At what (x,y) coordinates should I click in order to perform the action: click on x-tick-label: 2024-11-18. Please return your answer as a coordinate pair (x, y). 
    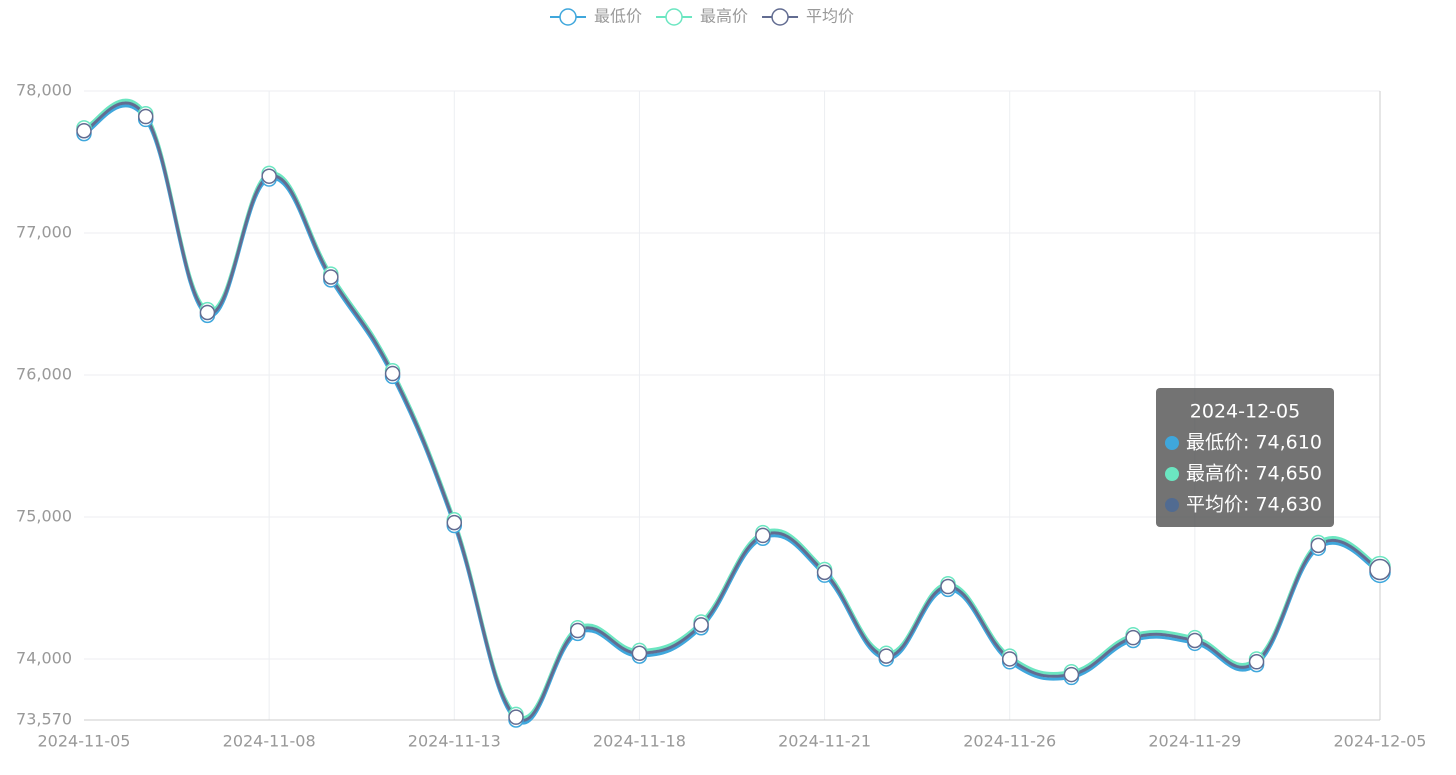
    Looking at the image, I should click on (639, 741).